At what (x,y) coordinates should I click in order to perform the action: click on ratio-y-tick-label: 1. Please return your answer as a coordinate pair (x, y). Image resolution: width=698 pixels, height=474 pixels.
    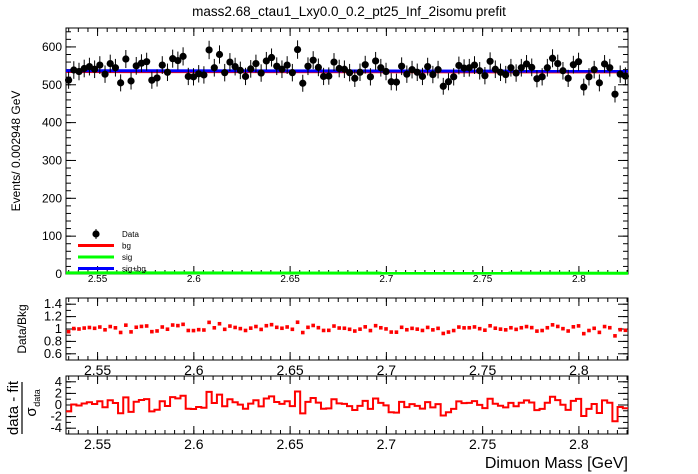
    Looking at the image, I should click on (58, 328).